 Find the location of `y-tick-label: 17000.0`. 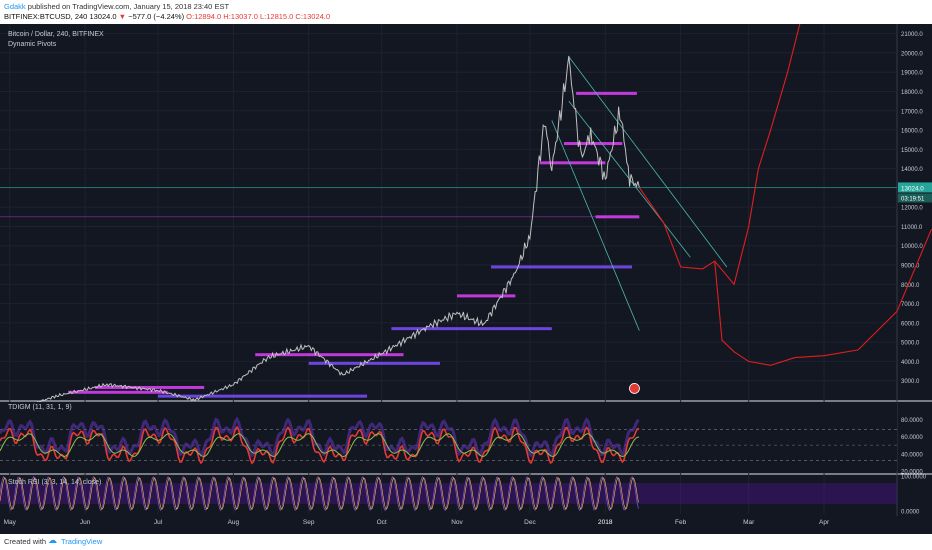

y-tick-label: 17000.0 is located at coordinates (912, 112).